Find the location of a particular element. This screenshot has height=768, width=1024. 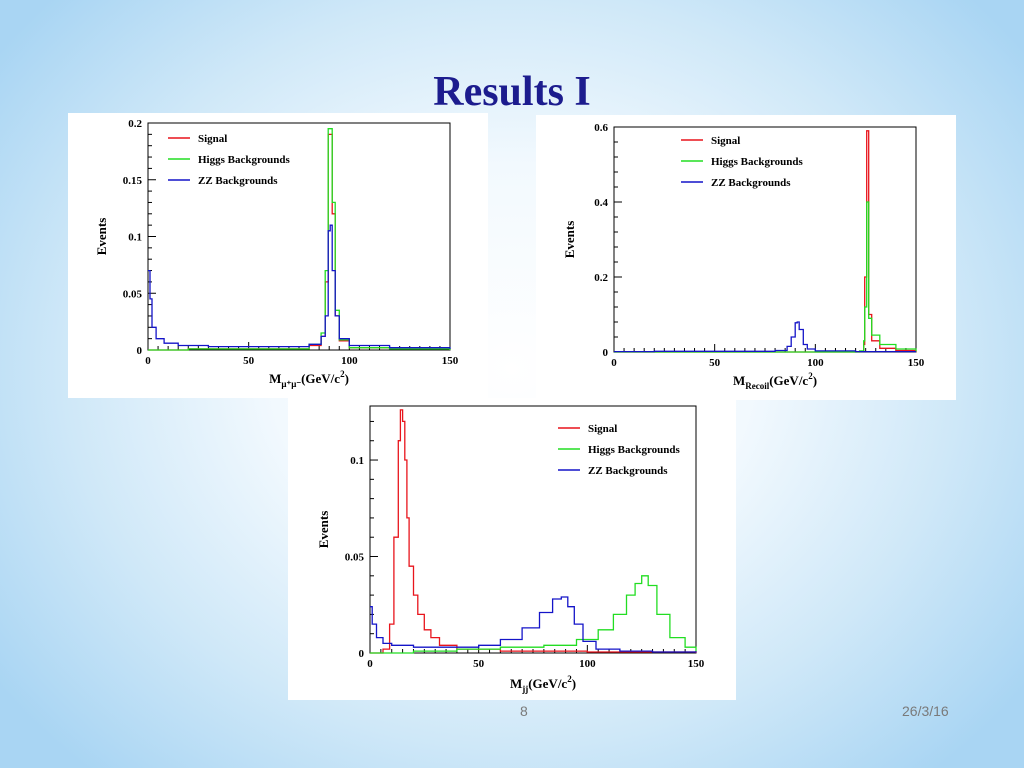

page-number: 8 is located at coordinates (524, 711).